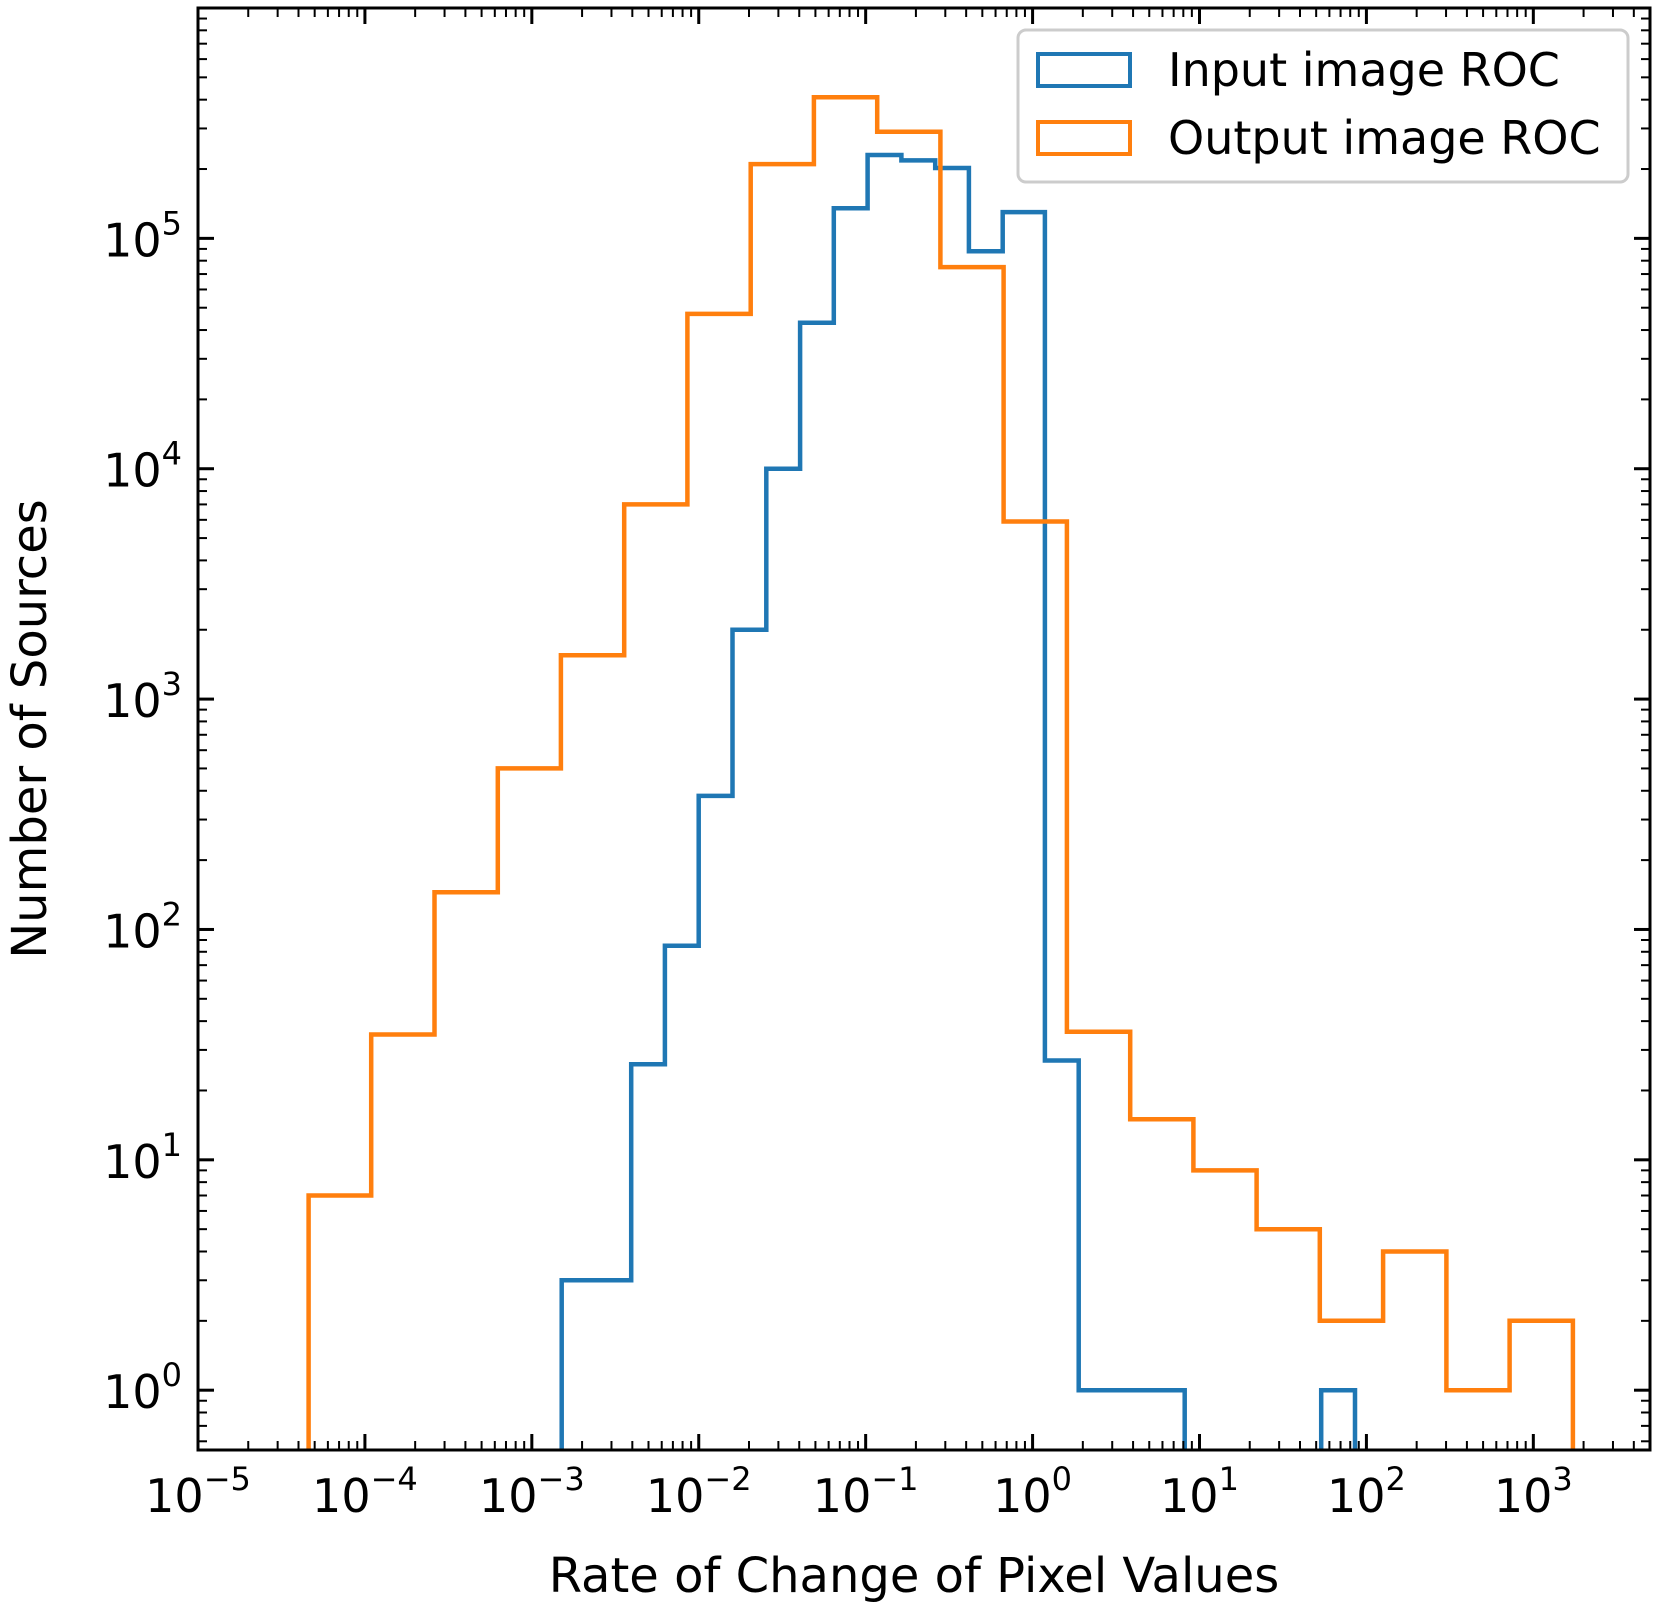  Describe the element at coordinates (142, 926) in the screenshot. I see `y-tick-label: 10²` at that location.